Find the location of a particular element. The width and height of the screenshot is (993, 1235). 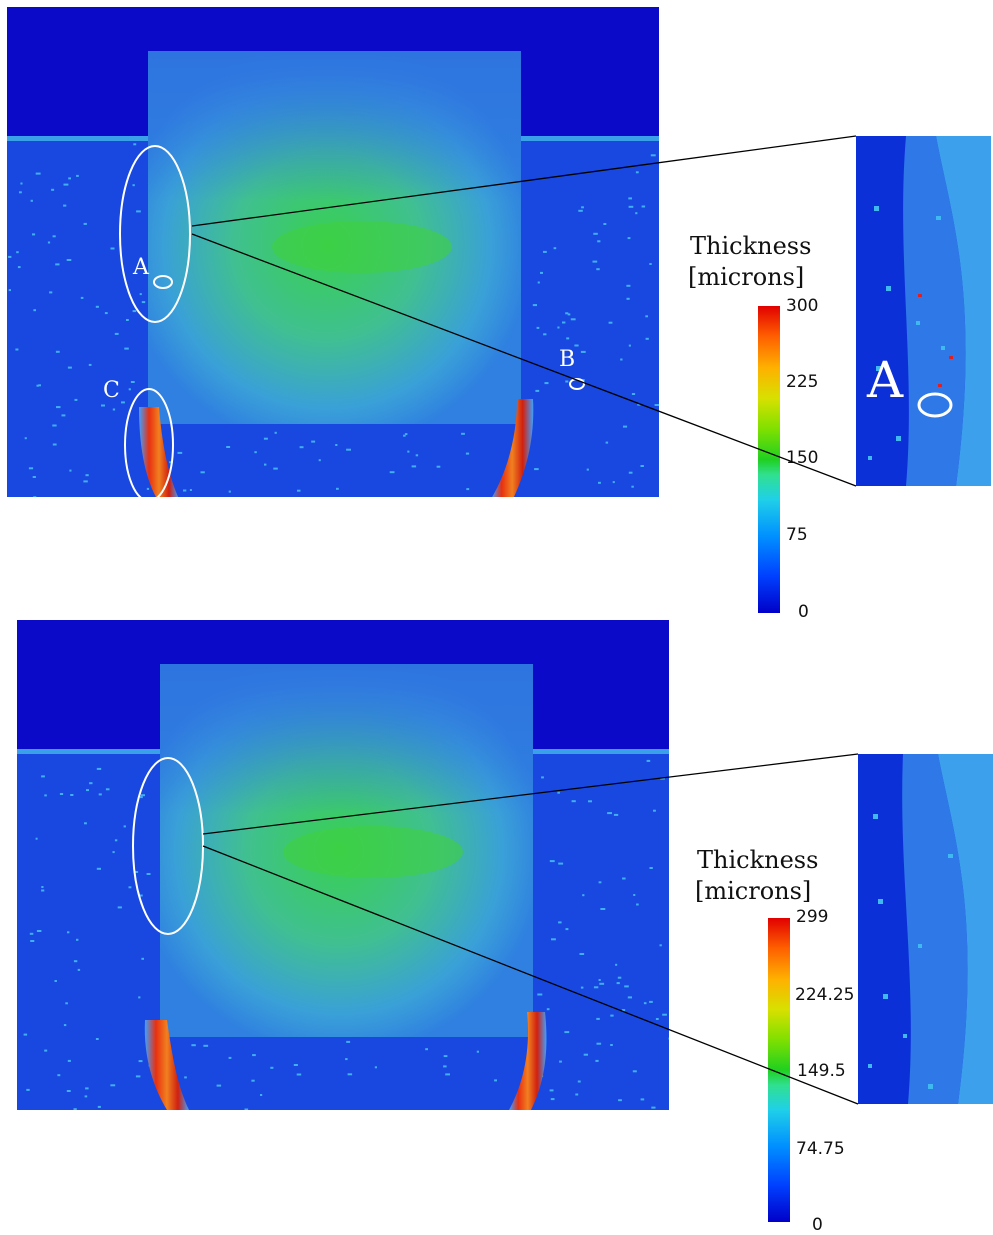

zoom-inset-image is located at coordinates (923, 311).